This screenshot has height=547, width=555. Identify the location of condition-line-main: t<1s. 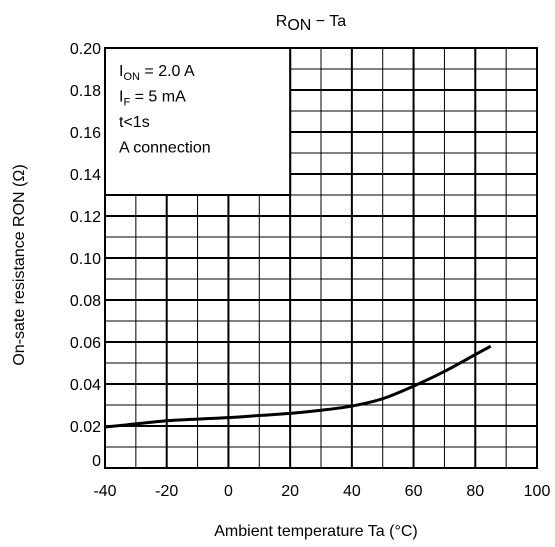
(134, 122).